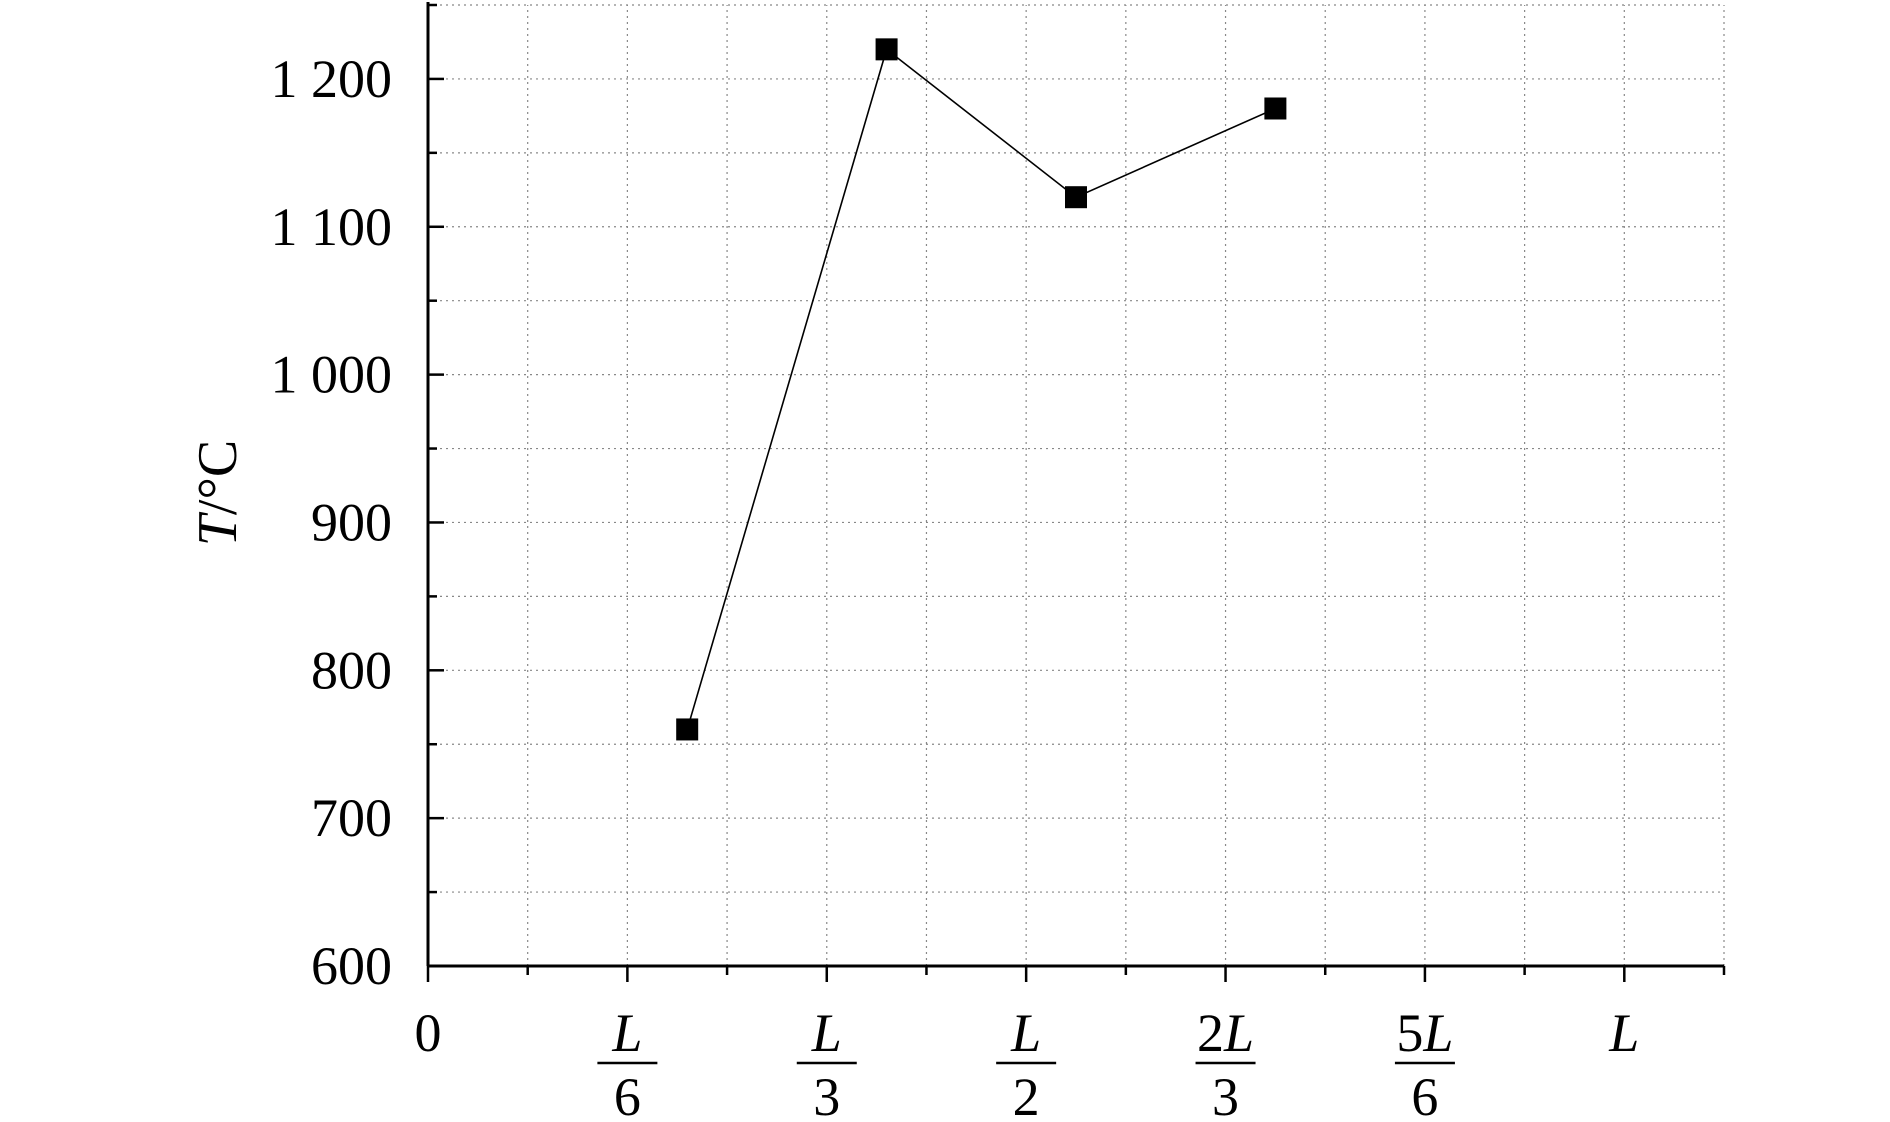 Image resolution: width=1890 pixels, height=1122 pixels. What do you see at coordinates (218, 528) in the screenshot?
I see `y-axis-label-symbol: T` at bounding box center [218, 528].